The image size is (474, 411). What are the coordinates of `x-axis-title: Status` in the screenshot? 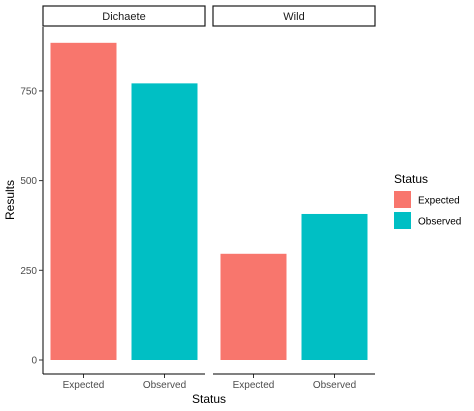 It's located at (209, 399).